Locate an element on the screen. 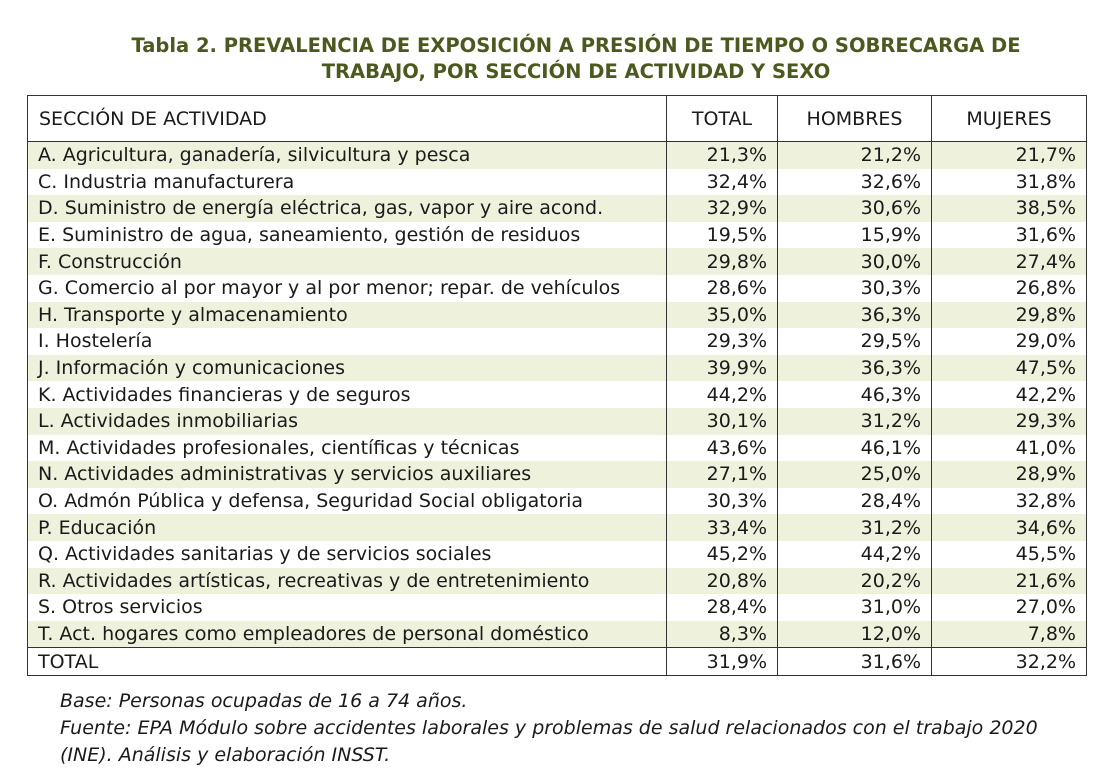  cell-total: 44,2% is located at coordinates (722, 394).